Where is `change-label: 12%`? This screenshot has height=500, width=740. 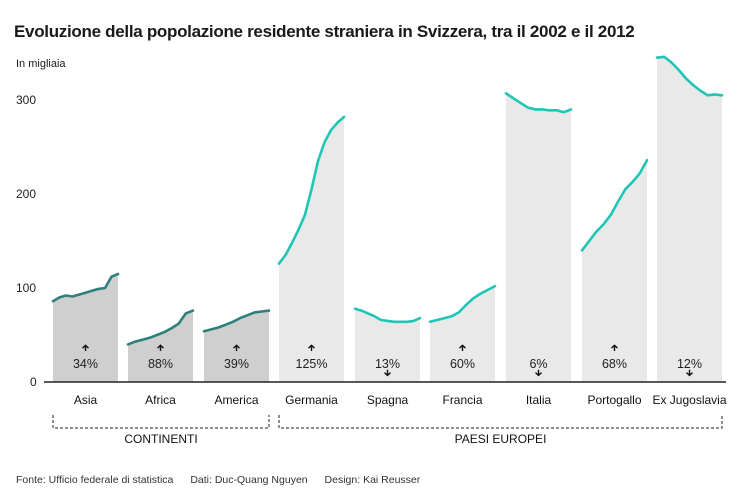
change-label: 12% is located at coordinates (689, 364).